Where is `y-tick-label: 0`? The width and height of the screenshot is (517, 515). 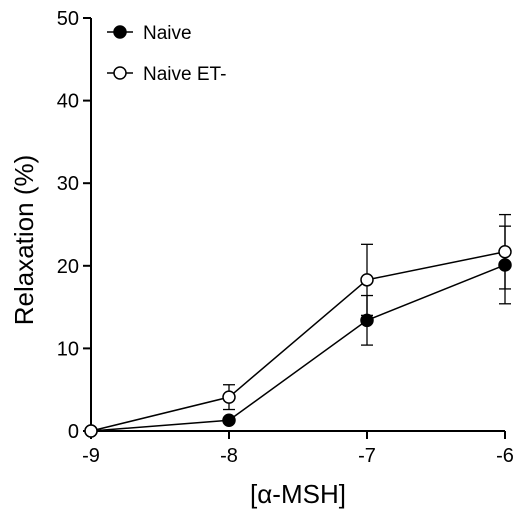 y-tick-label: 0 is located at coordinates (73, 432).